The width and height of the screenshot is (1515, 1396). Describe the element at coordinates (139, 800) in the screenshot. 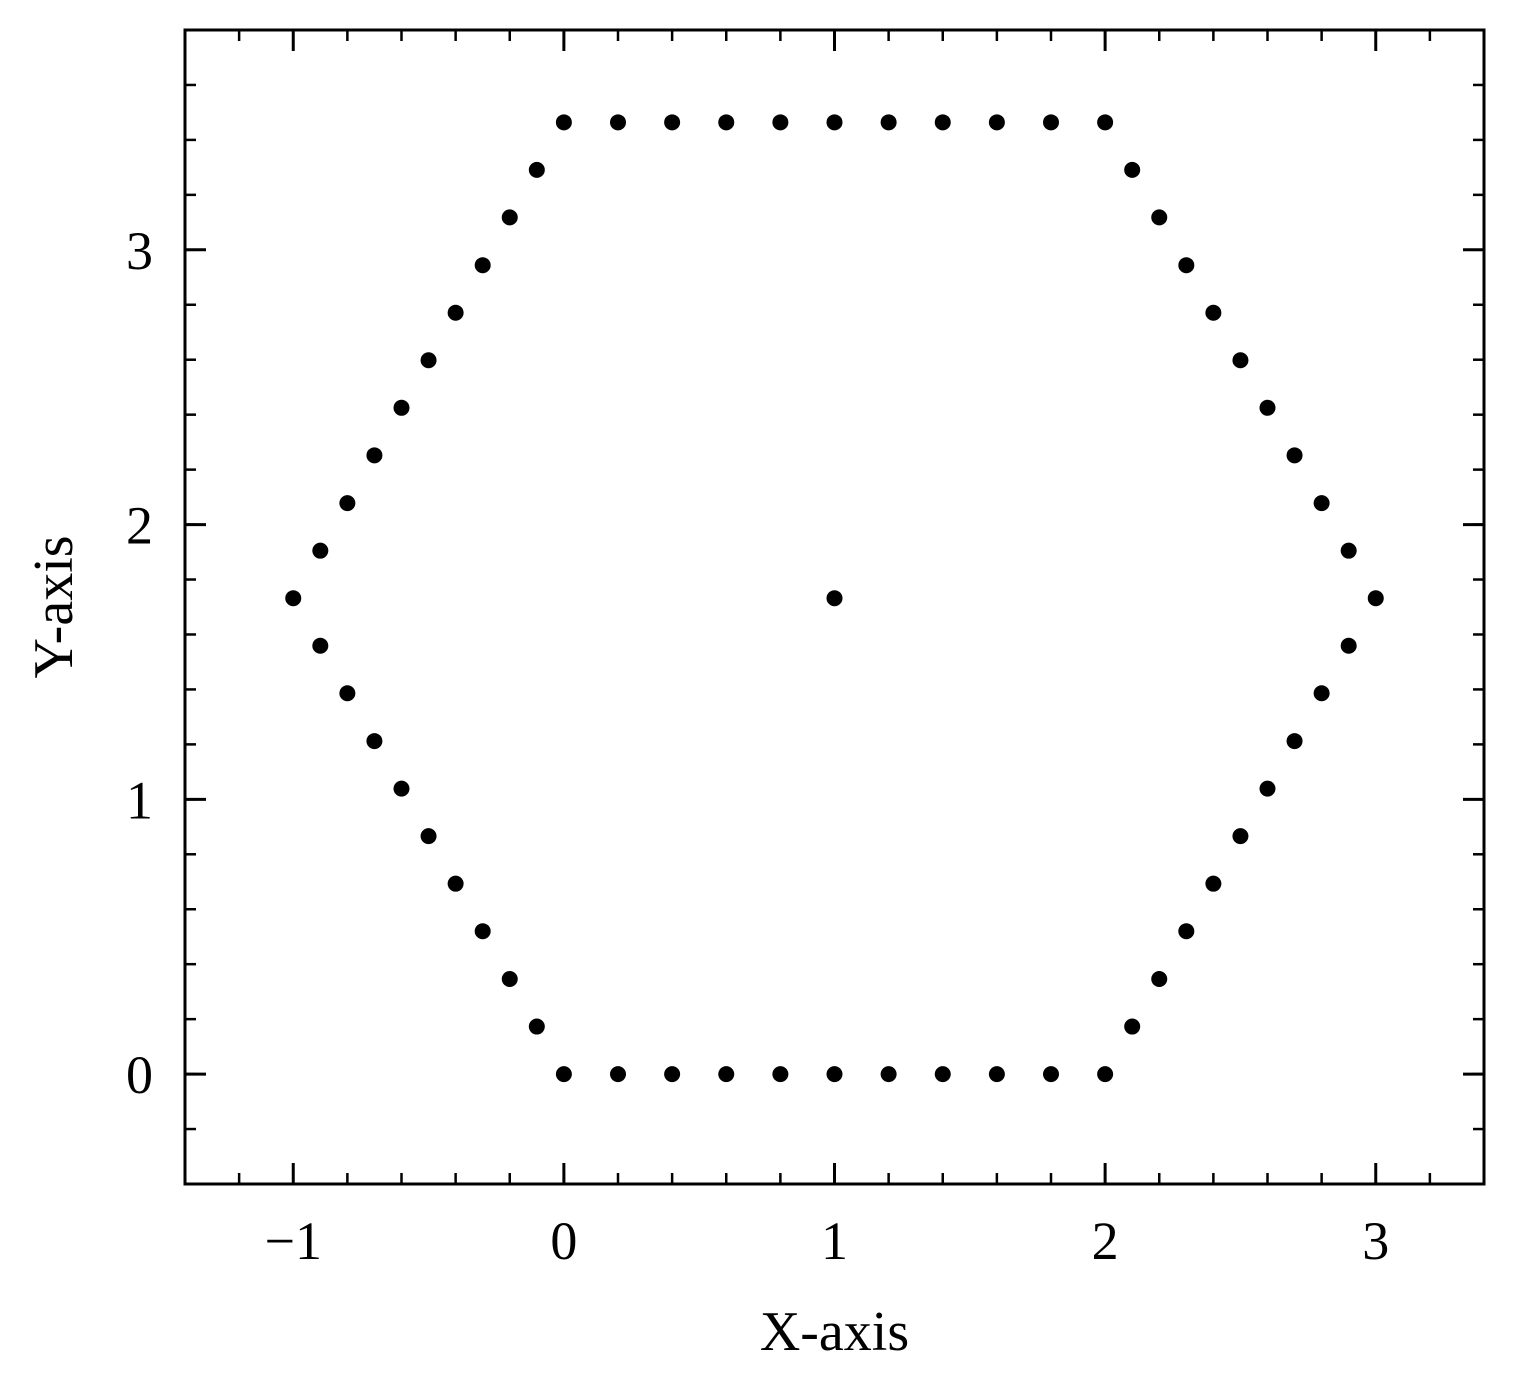

I see `y-tick-label: 1` at that location.